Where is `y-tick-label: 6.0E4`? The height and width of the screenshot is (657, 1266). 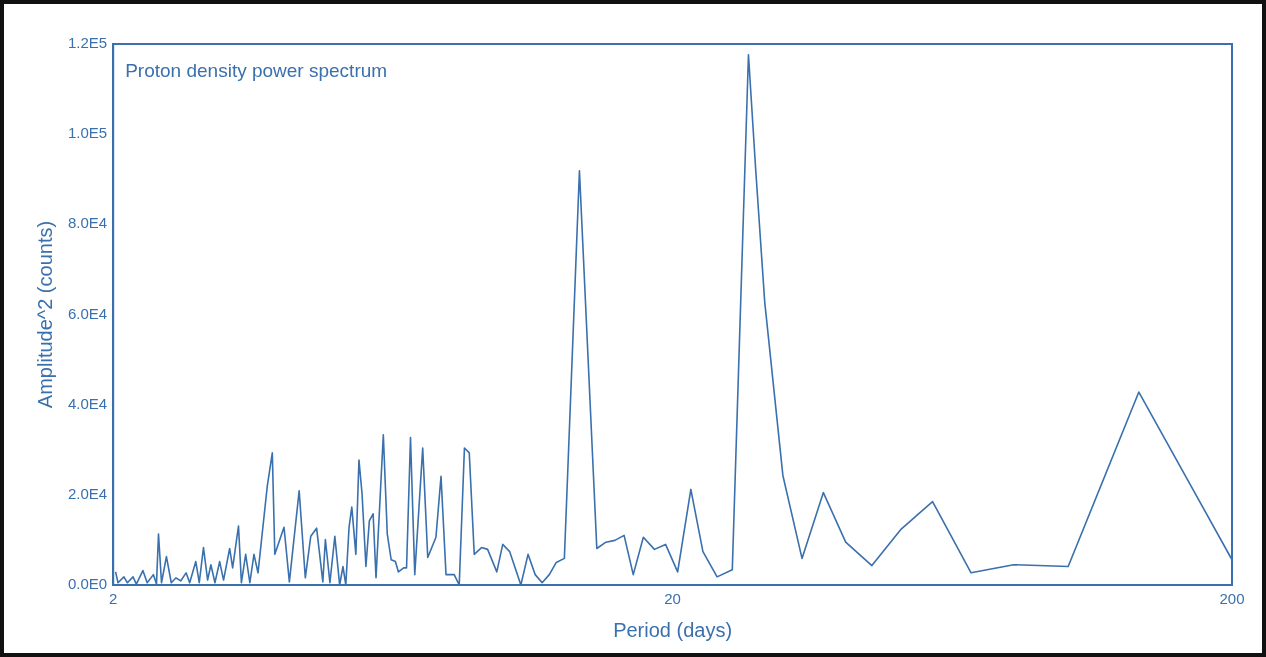
y-tick-label: 6.0E4 is located at coordinates (88, 313).